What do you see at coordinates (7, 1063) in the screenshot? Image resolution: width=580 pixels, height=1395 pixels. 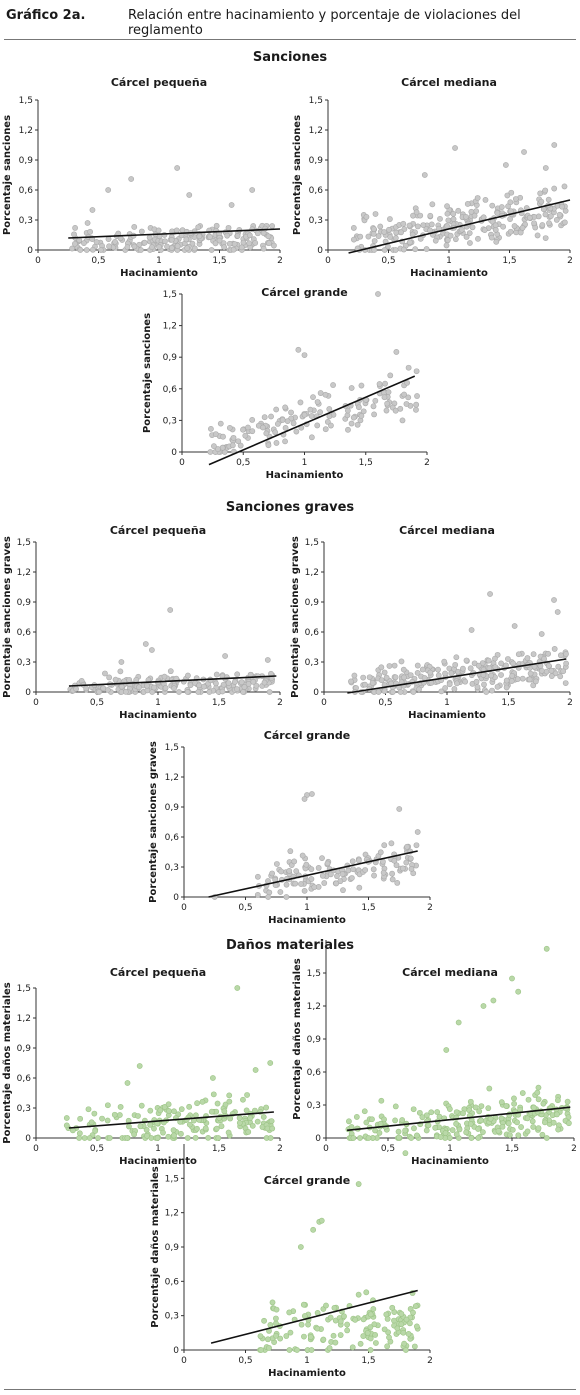 I see `y-axis-label: Porcentaje daños materiales` at bounding box center [7, 1063].